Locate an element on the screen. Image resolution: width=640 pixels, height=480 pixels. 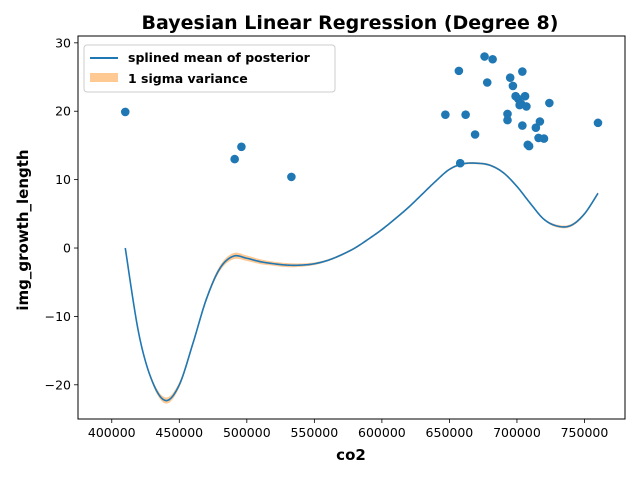
legend-patch-swatch is located at coordinates (104, 77).